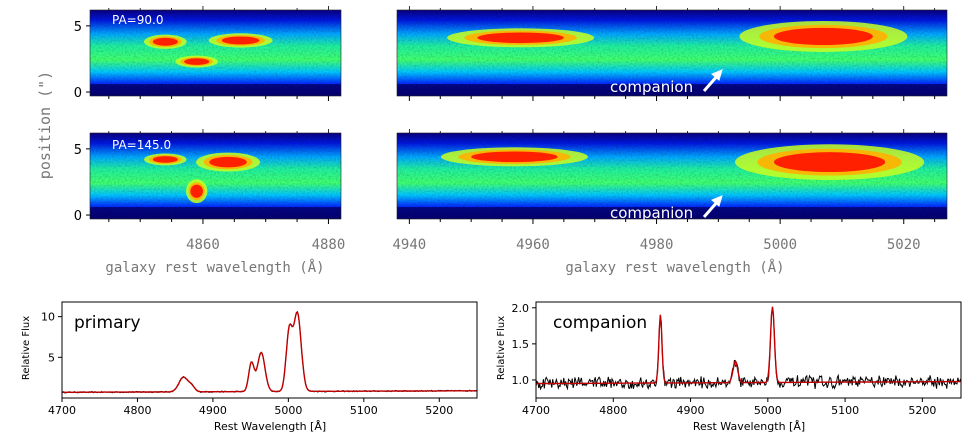 This screenshot has width=970, height=436. What do you see at coordinates (904, 245) in the screenshot?
I see `x-tick-label: 5020` at bounding box center [904, 245].